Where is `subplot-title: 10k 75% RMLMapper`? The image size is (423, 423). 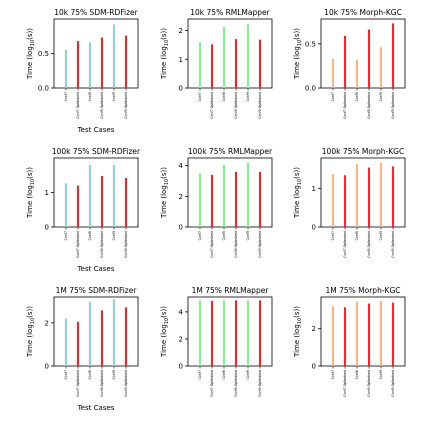 subplot-title: 10k 75% RMLMapper is located at coordinates (230, 12).